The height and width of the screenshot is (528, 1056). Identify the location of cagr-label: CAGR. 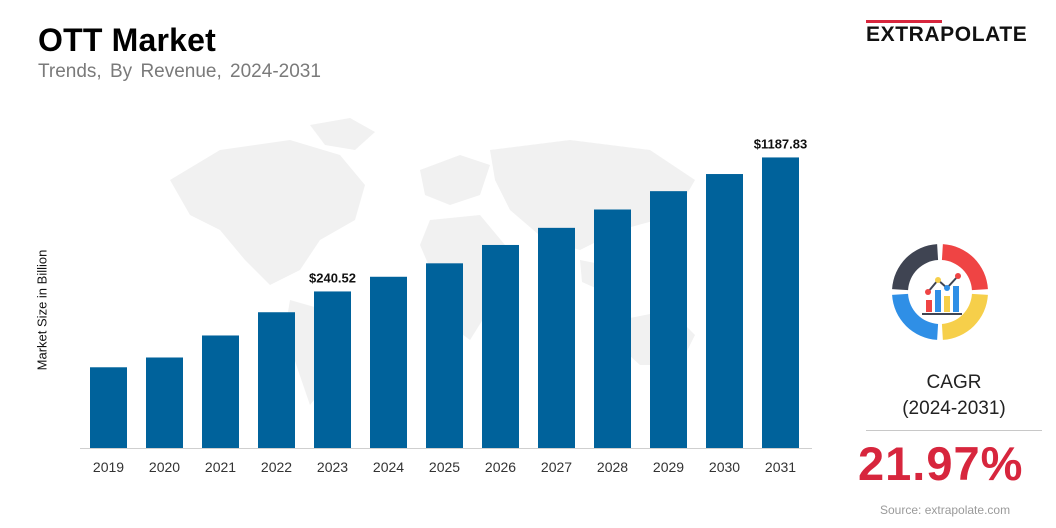
(954, 382).